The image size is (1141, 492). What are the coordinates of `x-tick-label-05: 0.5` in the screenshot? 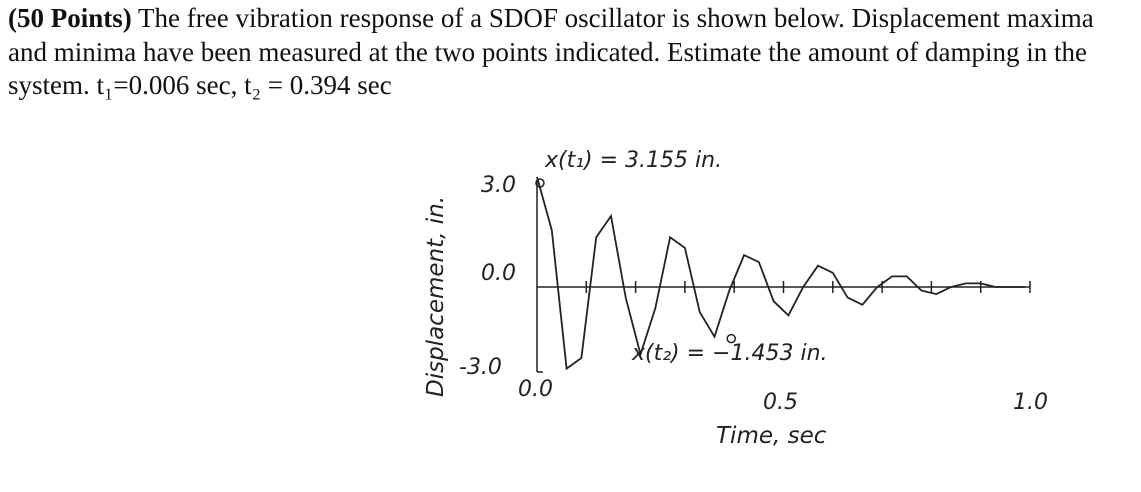 It's located at (780, 402).